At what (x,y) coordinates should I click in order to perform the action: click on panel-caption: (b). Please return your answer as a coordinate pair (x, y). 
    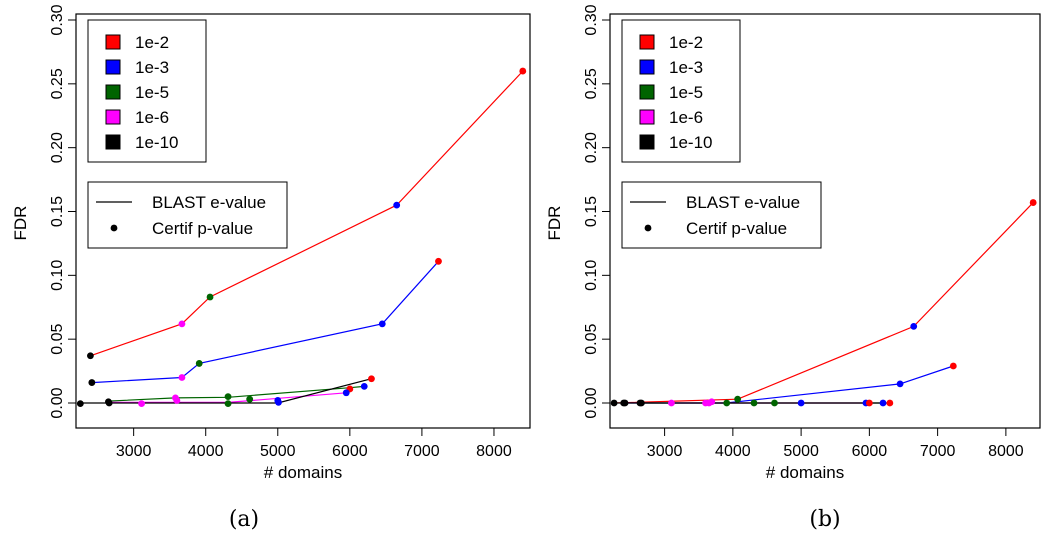
    Looking at the image, I should click on (824, 519).